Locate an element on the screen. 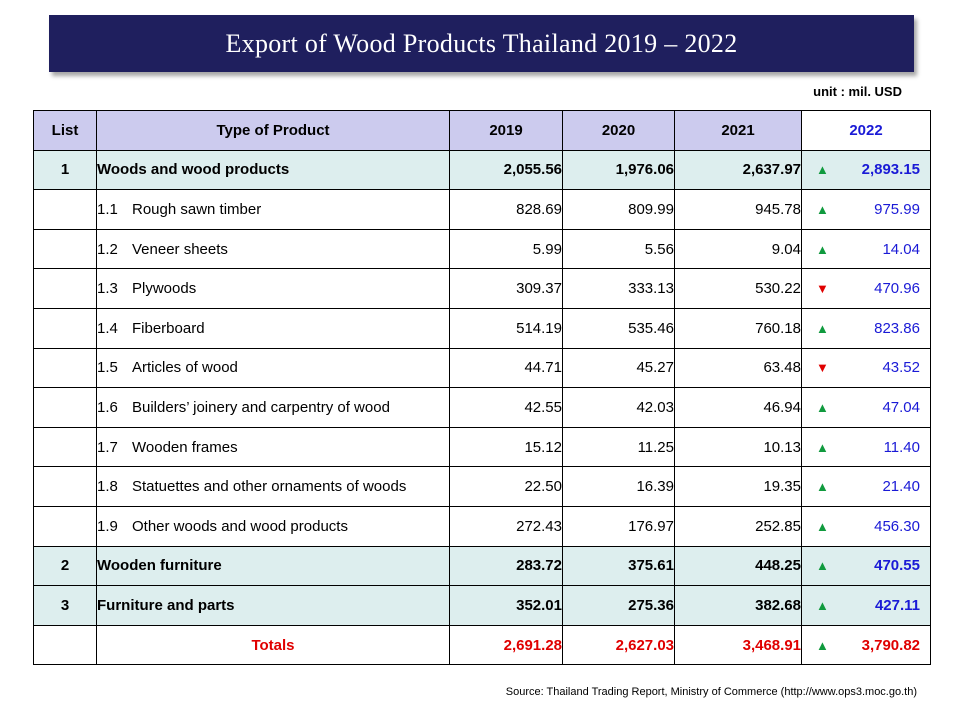  cell-2022-content: ▼ 43.52 is located at coordinates (866, 367).